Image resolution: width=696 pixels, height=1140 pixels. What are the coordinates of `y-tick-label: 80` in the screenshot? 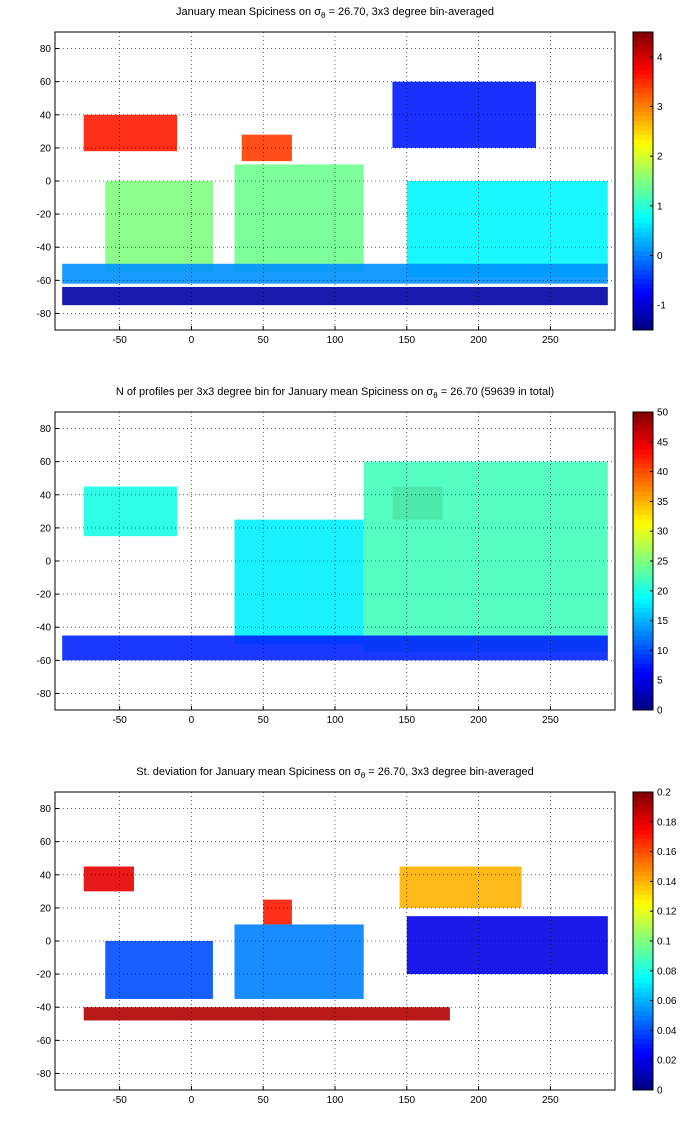 It's located at (46, 809).